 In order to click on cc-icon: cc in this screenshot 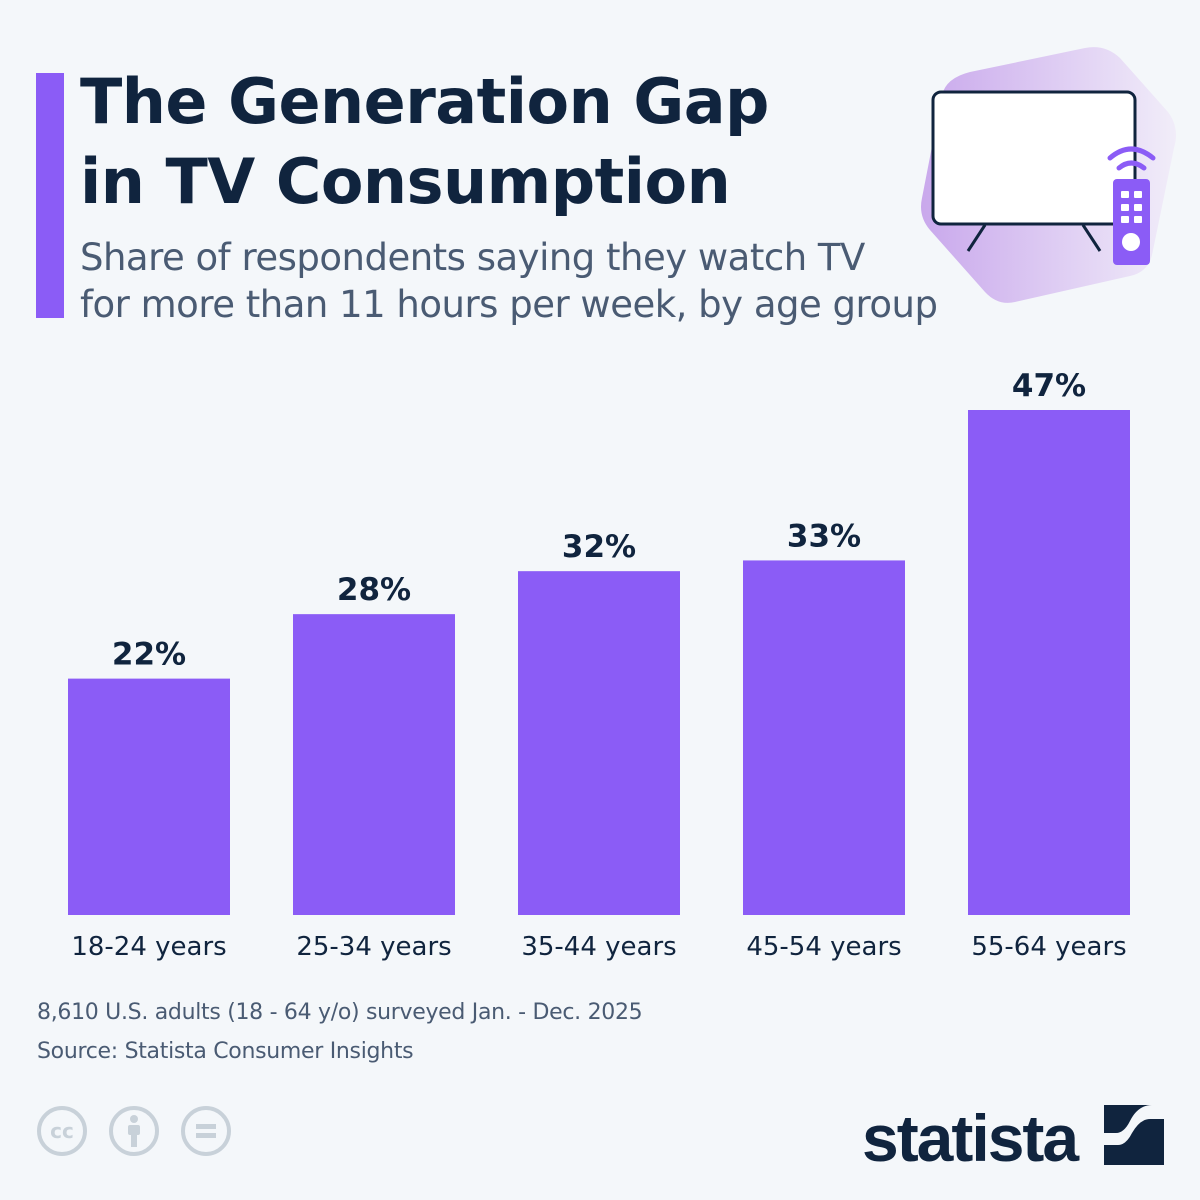, I will do `click(62, 1131)`.